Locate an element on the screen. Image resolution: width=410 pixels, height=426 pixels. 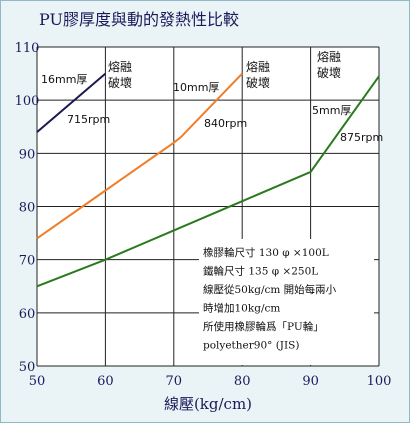
note-line: polyether90° (JIS) is located at coordinates (251, 346).